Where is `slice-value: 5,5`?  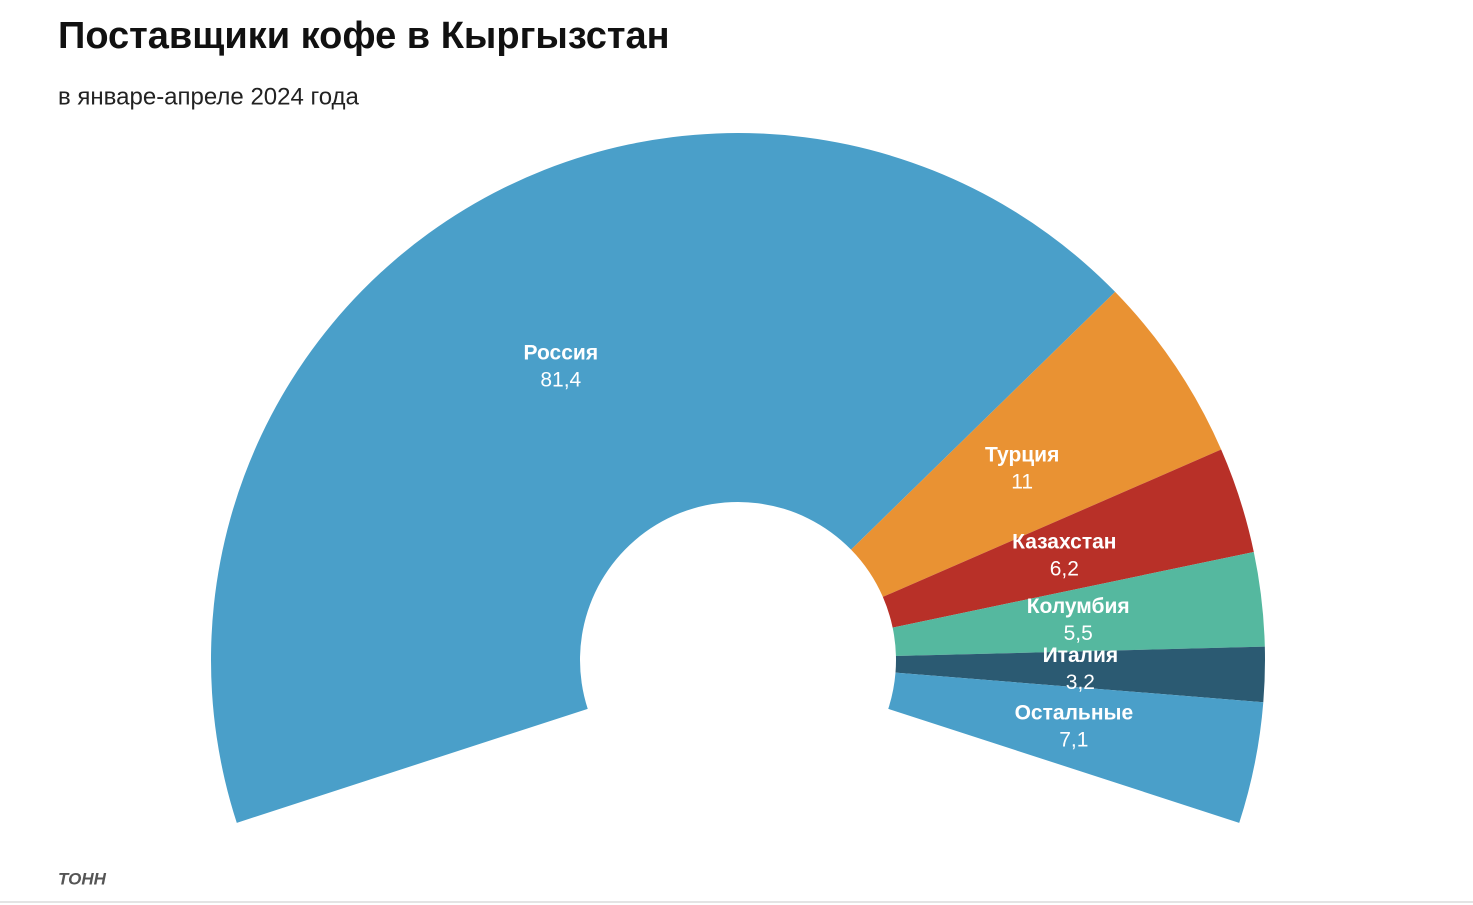 slice-value: 5,5 is located at coordinates (1078, 633).